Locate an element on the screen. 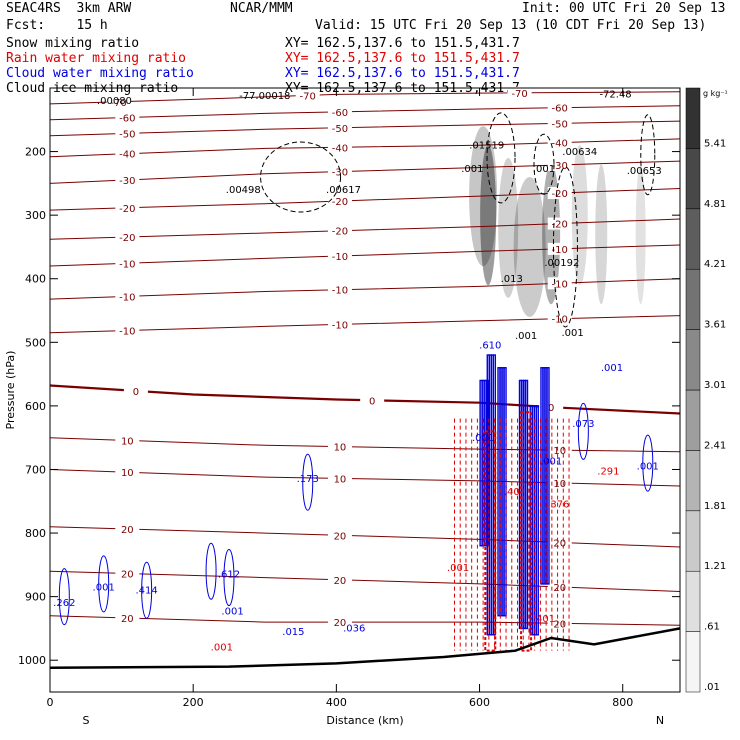 Image resolution: width=740 pixels, height=740 pixels. terrain-line is located at coordinates (365, 648).